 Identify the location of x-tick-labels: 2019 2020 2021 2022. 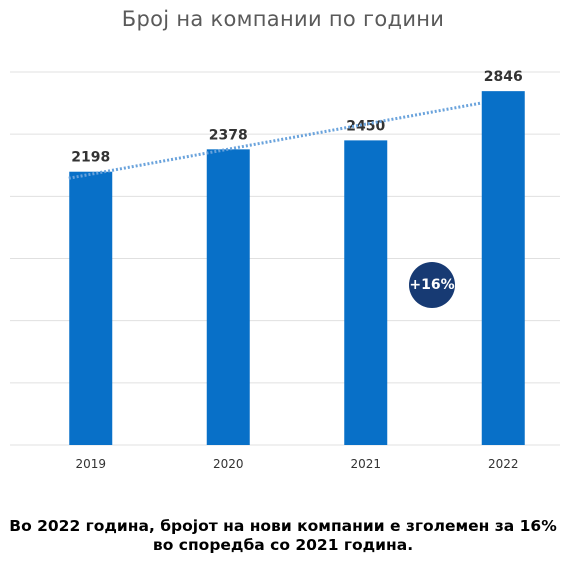
(296, 464).